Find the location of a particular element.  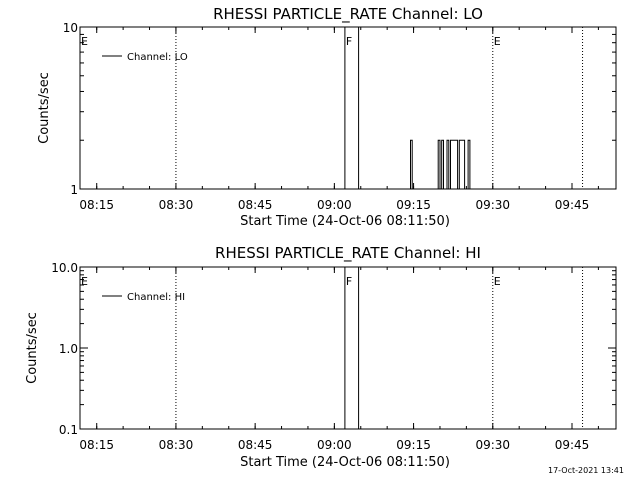

y-tick-label: 10 is located at coordinates (70, 28).